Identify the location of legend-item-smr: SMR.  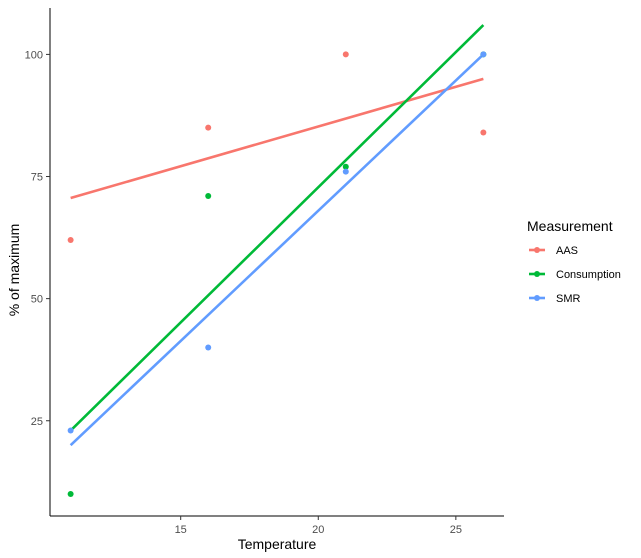
(555, 299).